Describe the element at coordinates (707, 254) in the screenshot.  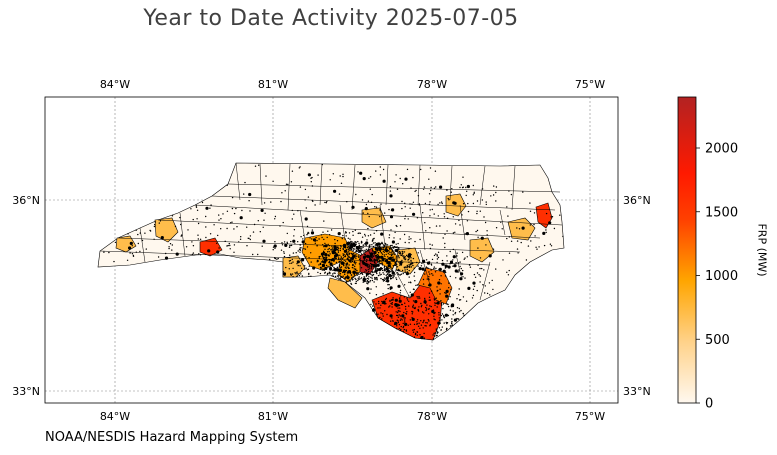
I see `colorbar: 0 500 1000 1500 2000` at that location.